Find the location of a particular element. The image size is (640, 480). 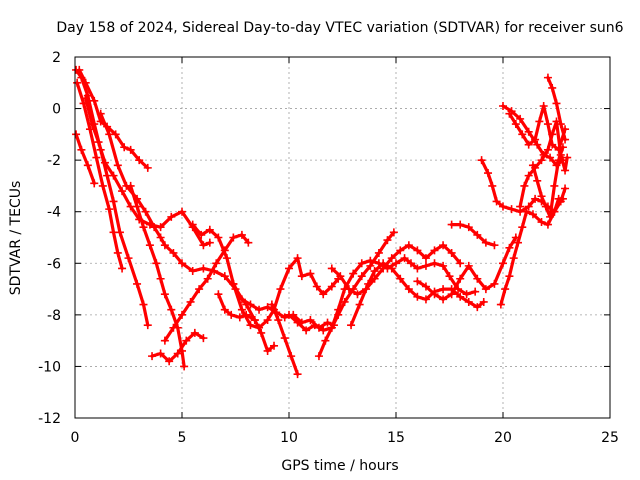

y-tick-labels: -12 -10 -8 -6 -4 -2 0 2 is located at coordinates (49, 238).